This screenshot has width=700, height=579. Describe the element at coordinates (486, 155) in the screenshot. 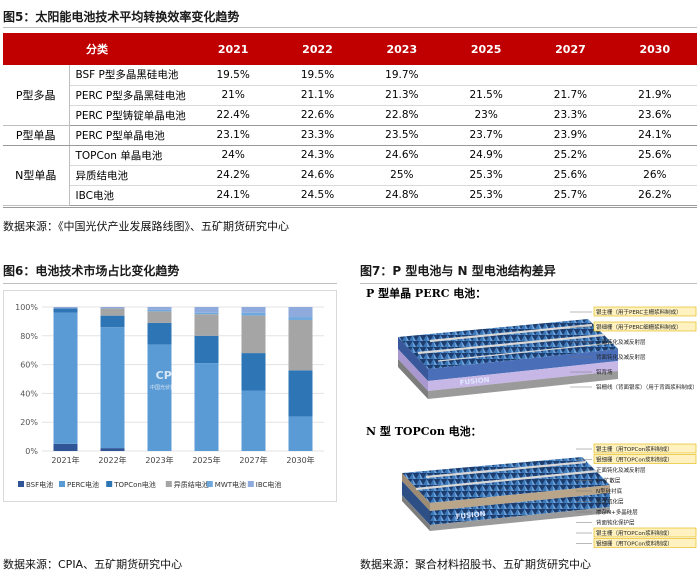

I see `efficiency-value: 24.9%` at that location.